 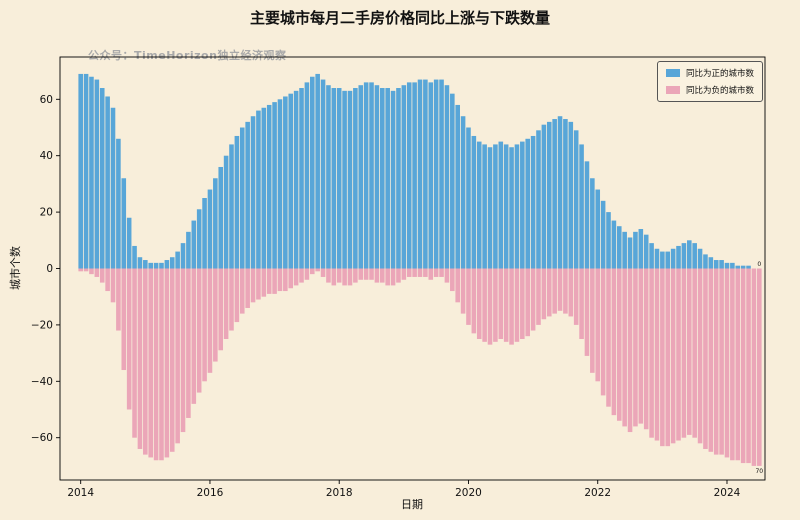 I want to click on x-tick-label: 2022, so click(x=597, y=493).